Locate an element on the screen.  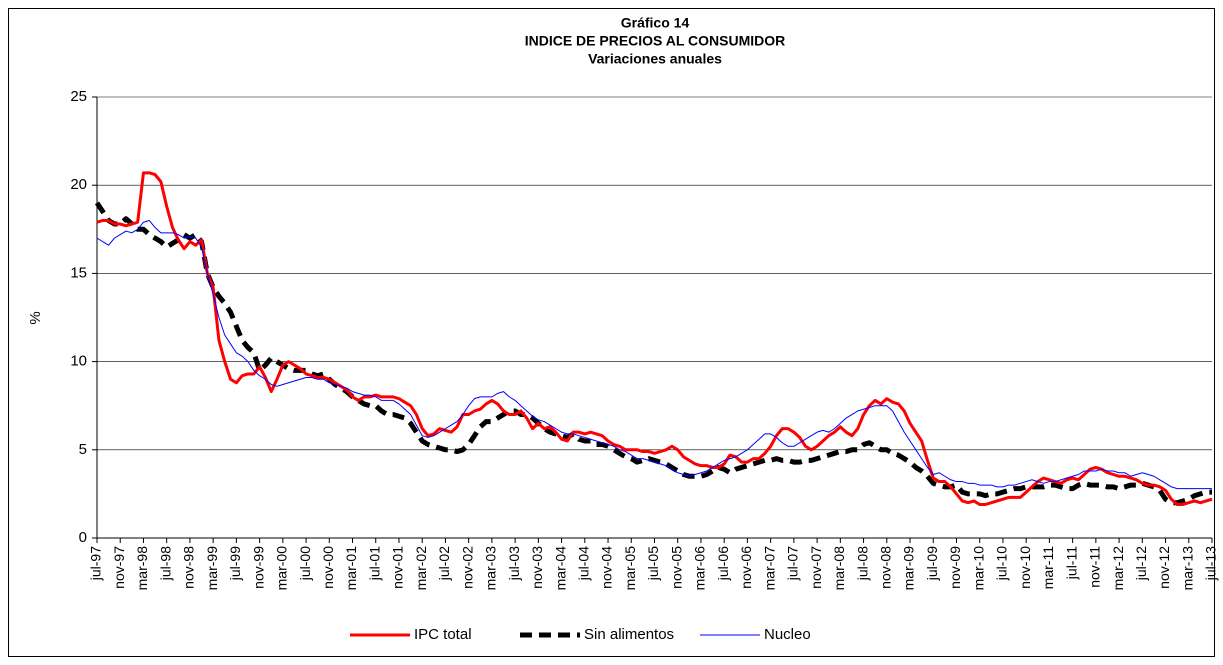
y-tick-label: 5 is located at coordinates (83, 449).